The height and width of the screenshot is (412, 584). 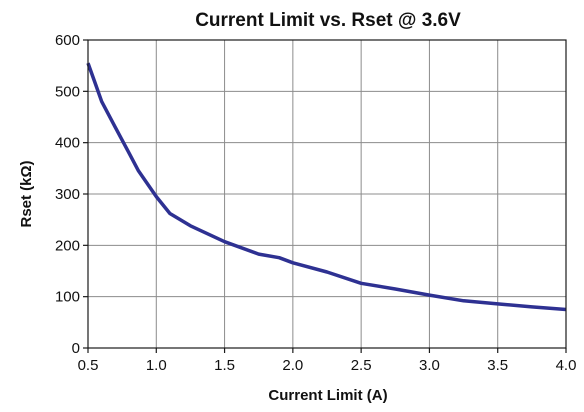 I want to click on x-axis-label: Current Limit (A), so click(x=327, y=395).